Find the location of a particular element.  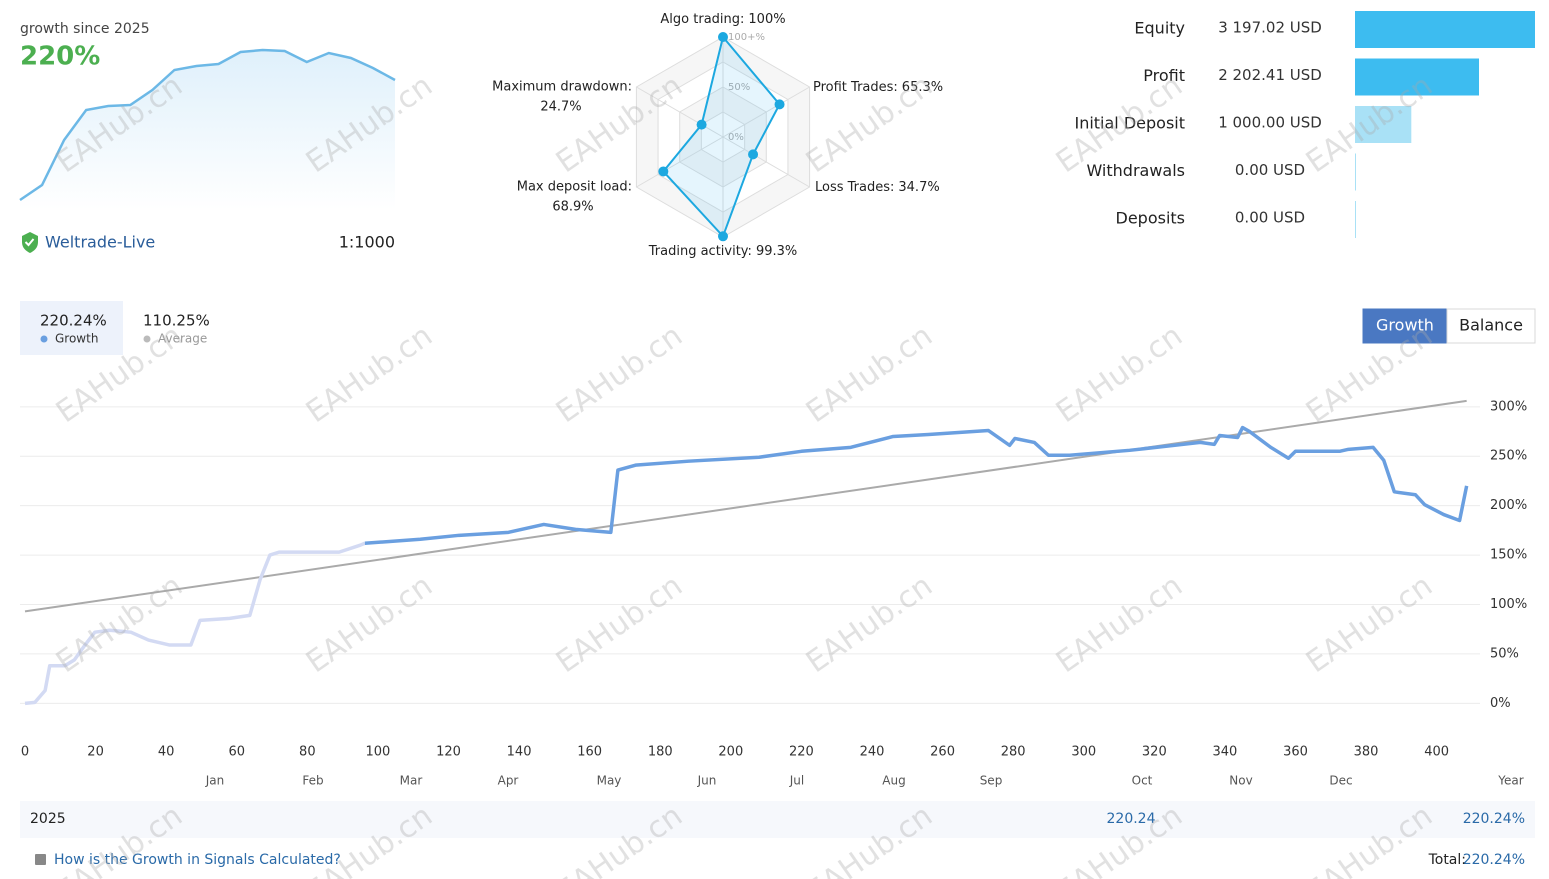

x-tick-label: 400 is located at coordinates (1436, 752).